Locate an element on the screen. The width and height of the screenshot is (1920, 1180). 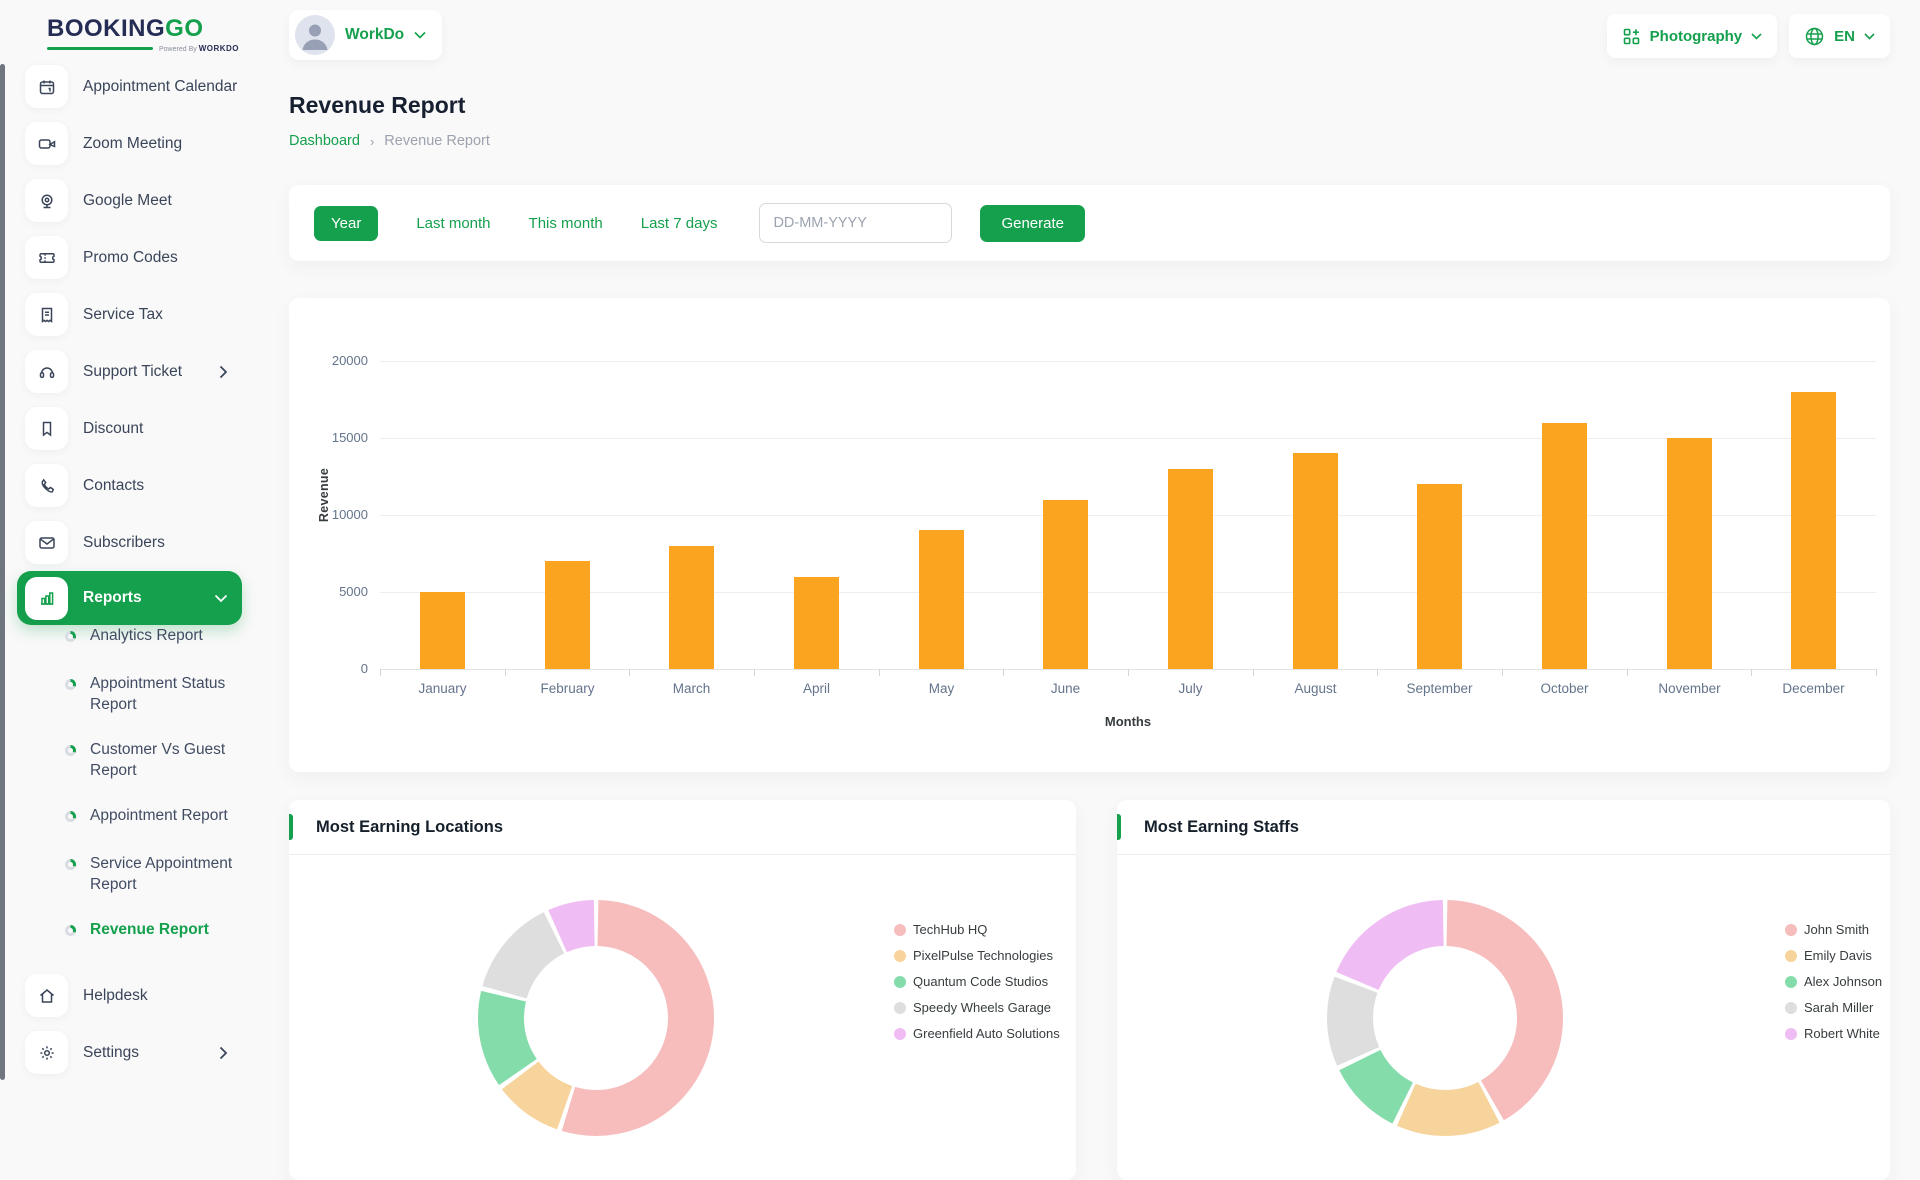
sidebar-subitem-revenue-report: Revenue Report is located at coordinates (149, 943).